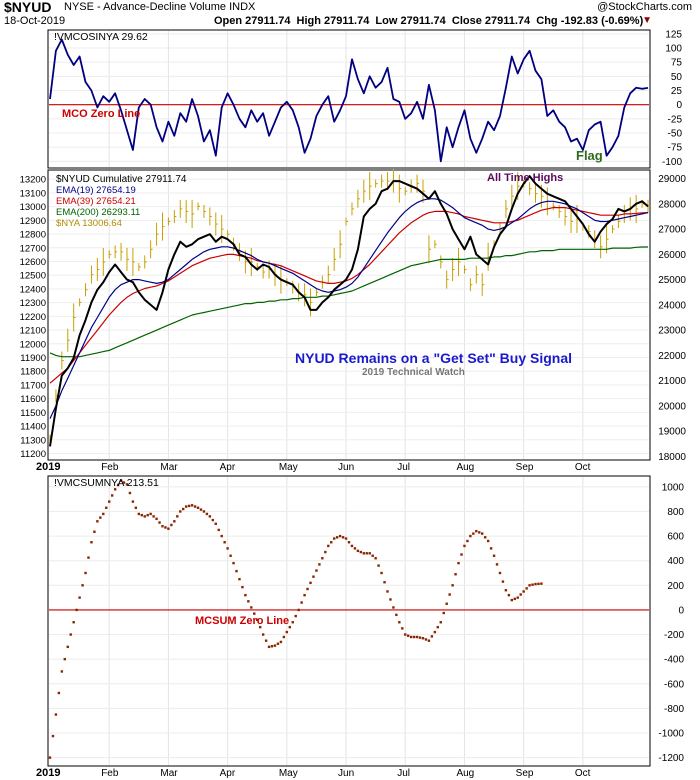  I want to click on month-label: Oct, so click(583, 467).